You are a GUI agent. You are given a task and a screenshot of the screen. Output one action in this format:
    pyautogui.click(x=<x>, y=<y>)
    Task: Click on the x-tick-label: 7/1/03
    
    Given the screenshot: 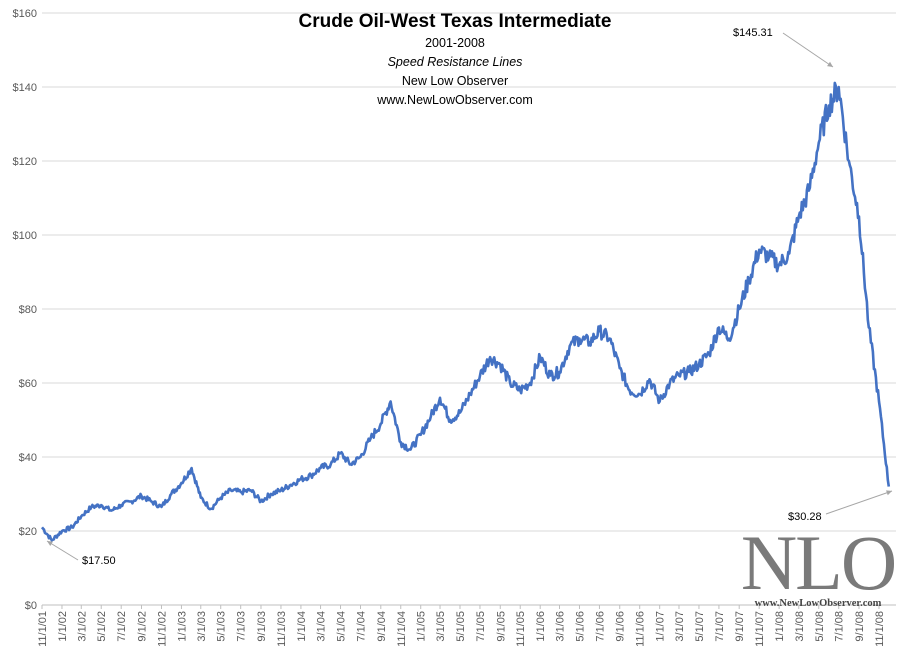 What is the action you would take?
    pyautogui.click(x=242, y=626)
    